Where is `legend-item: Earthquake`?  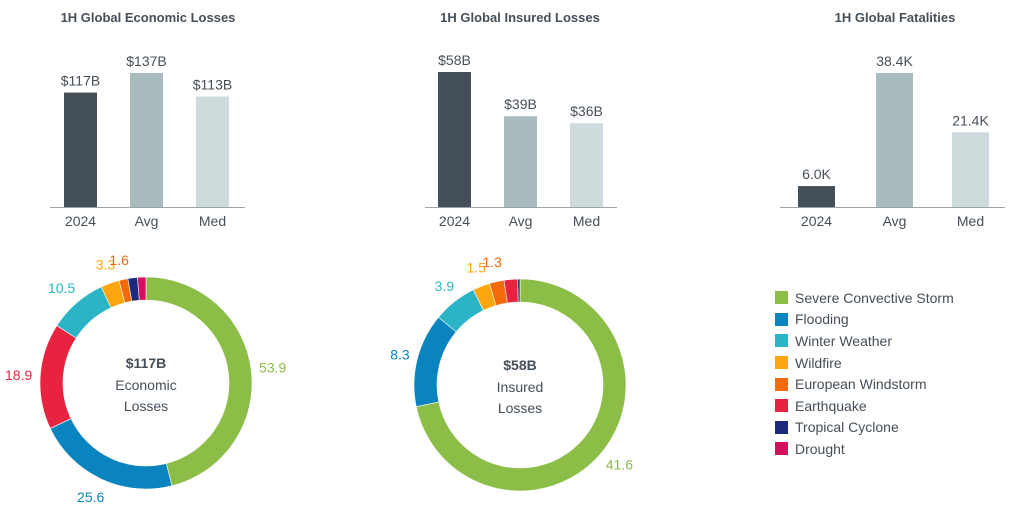
legend-item: Earthquake is located at coordinates (864, 406).